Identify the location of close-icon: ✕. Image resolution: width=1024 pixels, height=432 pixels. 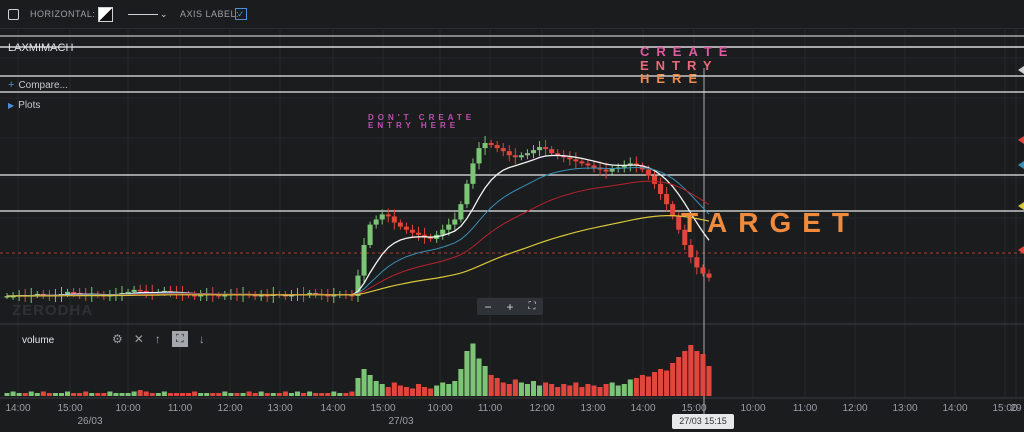
(138, 339).